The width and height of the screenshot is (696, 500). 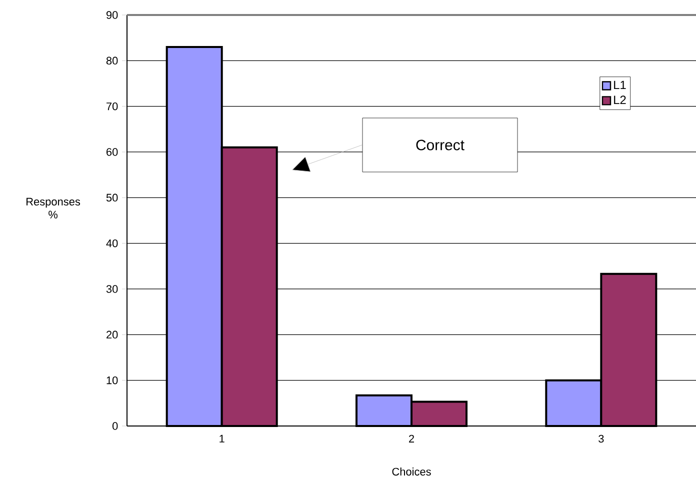 I want to click on y-tick-label: 0, so click(x=115, y=426).